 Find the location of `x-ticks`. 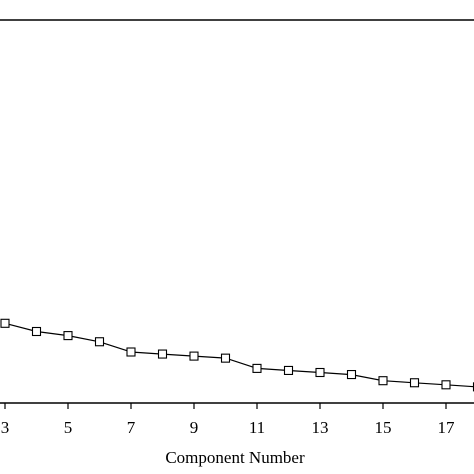

x-ticks is located at coordinates (225, 406).